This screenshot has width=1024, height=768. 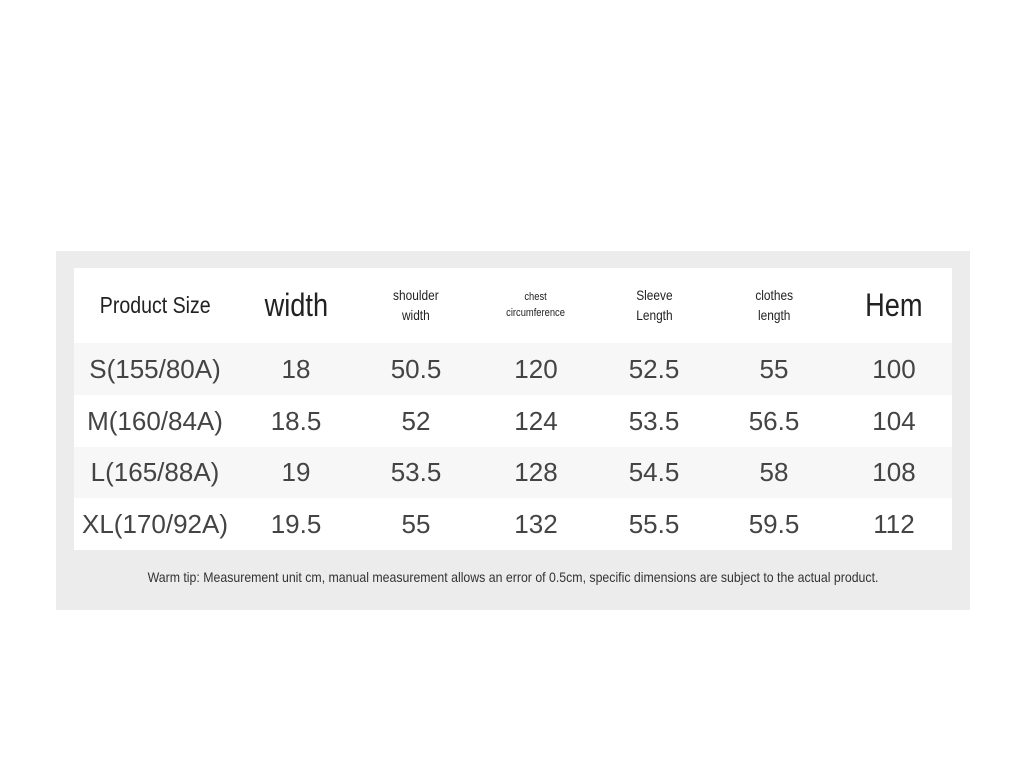 What do you see at coordinates (894, 420) in the screenshot?
I see `data-cell: 104` at bounding box center [894, 420].